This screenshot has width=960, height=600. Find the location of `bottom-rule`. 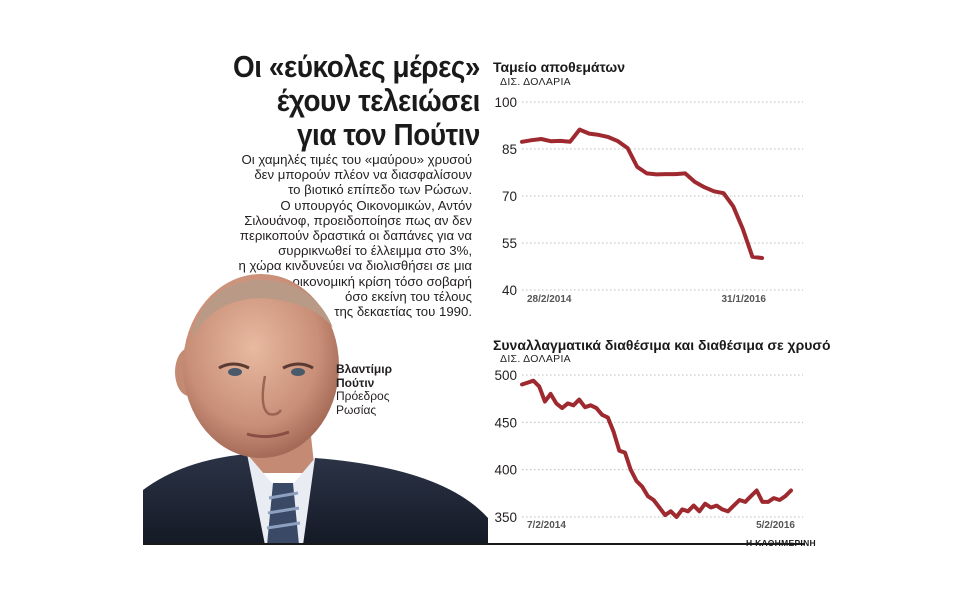

bottom-rule is located at coordinates (474, 544).